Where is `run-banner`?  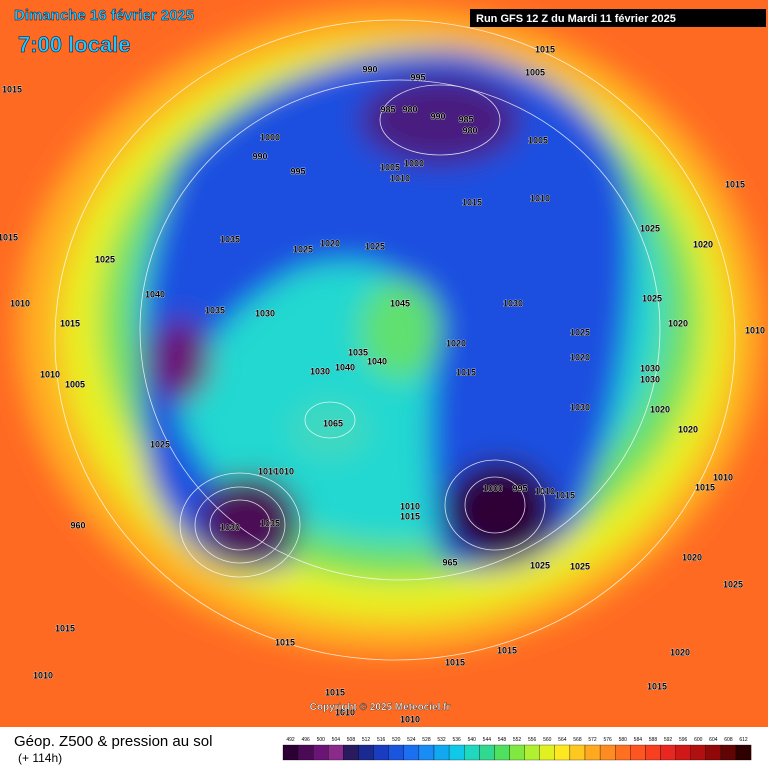 run-banner is located at coordinates (618, 18).